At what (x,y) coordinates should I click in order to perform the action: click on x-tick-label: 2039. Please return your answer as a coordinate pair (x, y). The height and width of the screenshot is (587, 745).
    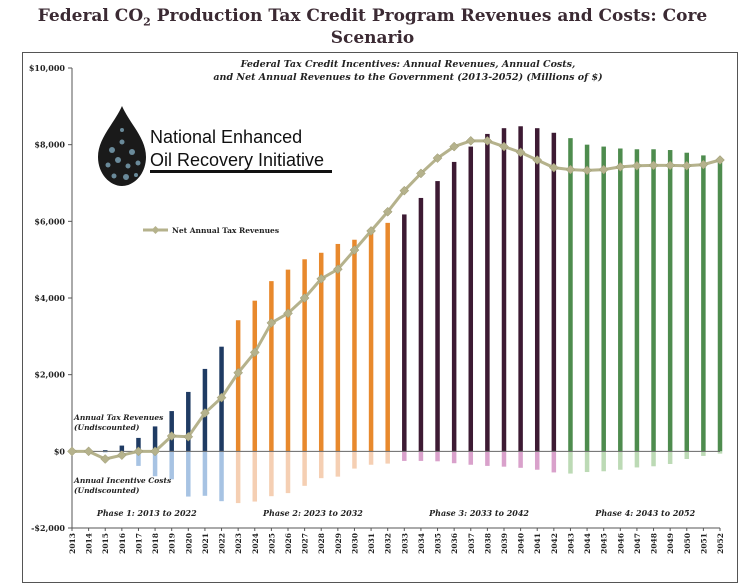
    Looking at the image, I should click on (504, 543).